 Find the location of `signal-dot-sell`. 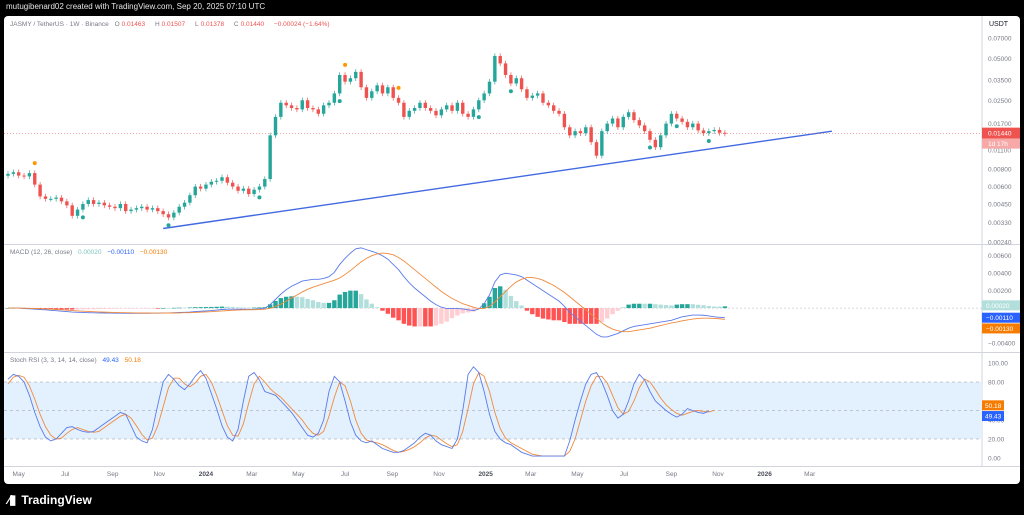

signal-dot-sell is located at coordinates (345, 64).